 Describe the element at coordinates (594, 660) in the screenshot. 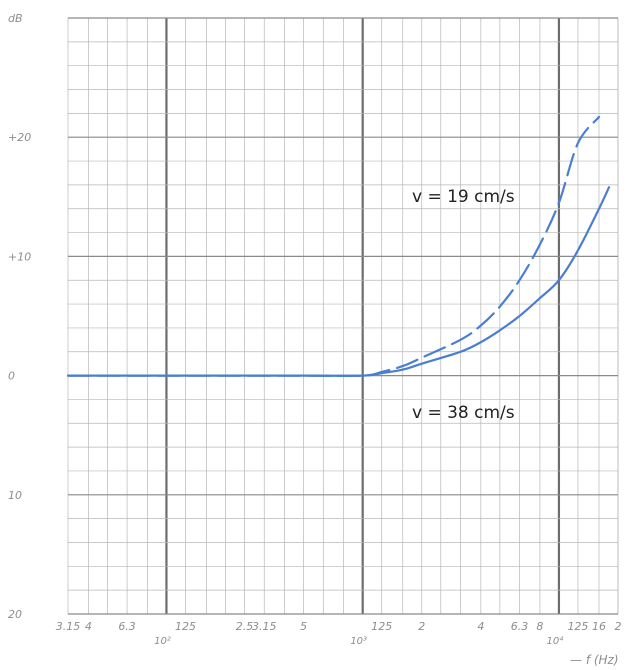

I see `x-axis-label: — f (Hz)` at that location.